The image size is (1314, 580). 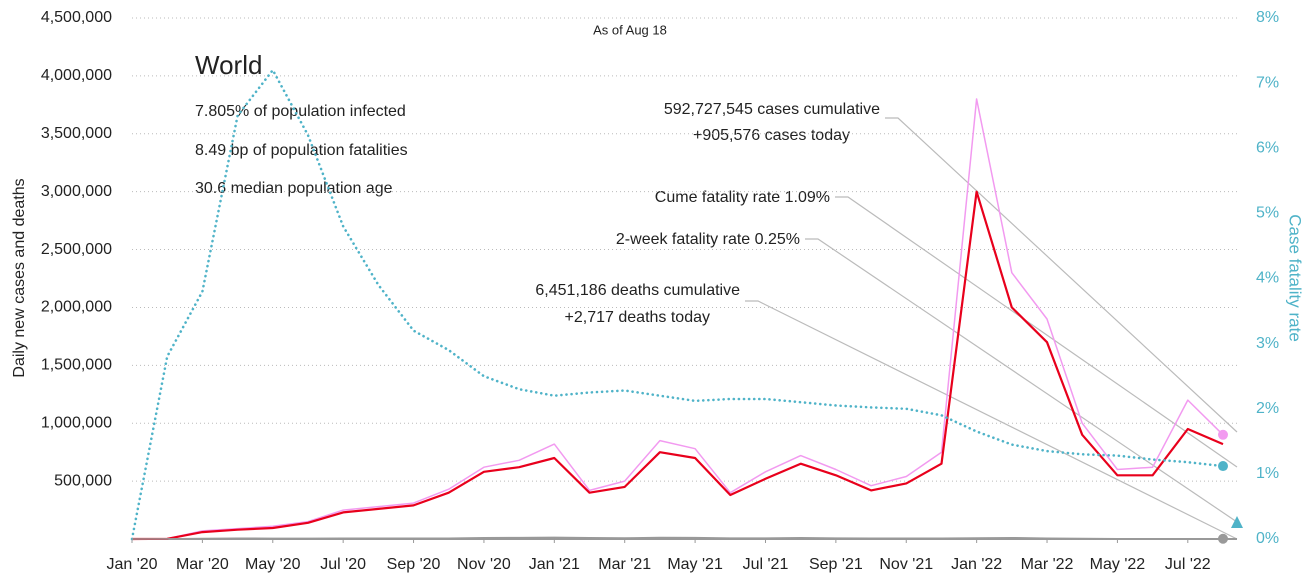 I want to click on annotation: Cume fatality rate 1.09%, so click(x=742, y=197).